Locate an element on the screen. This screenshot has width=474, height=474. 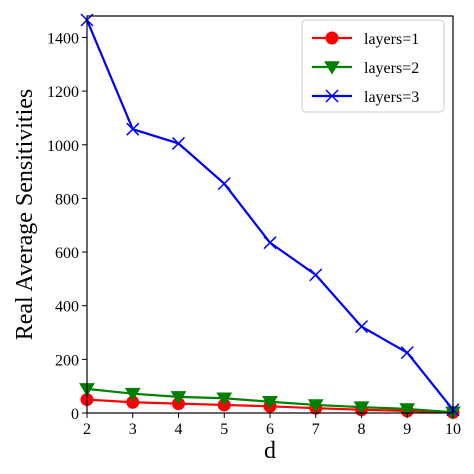
x-tick-label: 8 is located at coordinates (362, 429).